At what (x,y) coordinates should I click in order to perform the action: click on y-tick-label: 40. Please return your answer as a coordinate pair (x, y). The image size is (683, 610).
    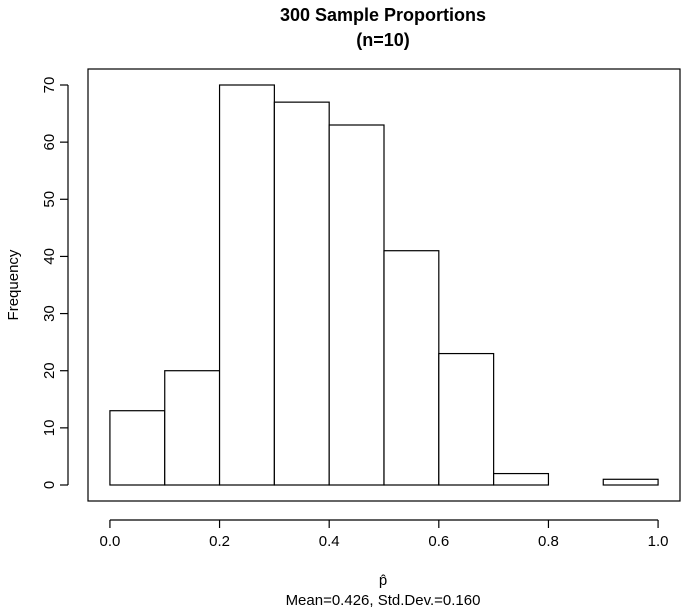
    Looking at the image, I should click on (49, 256).